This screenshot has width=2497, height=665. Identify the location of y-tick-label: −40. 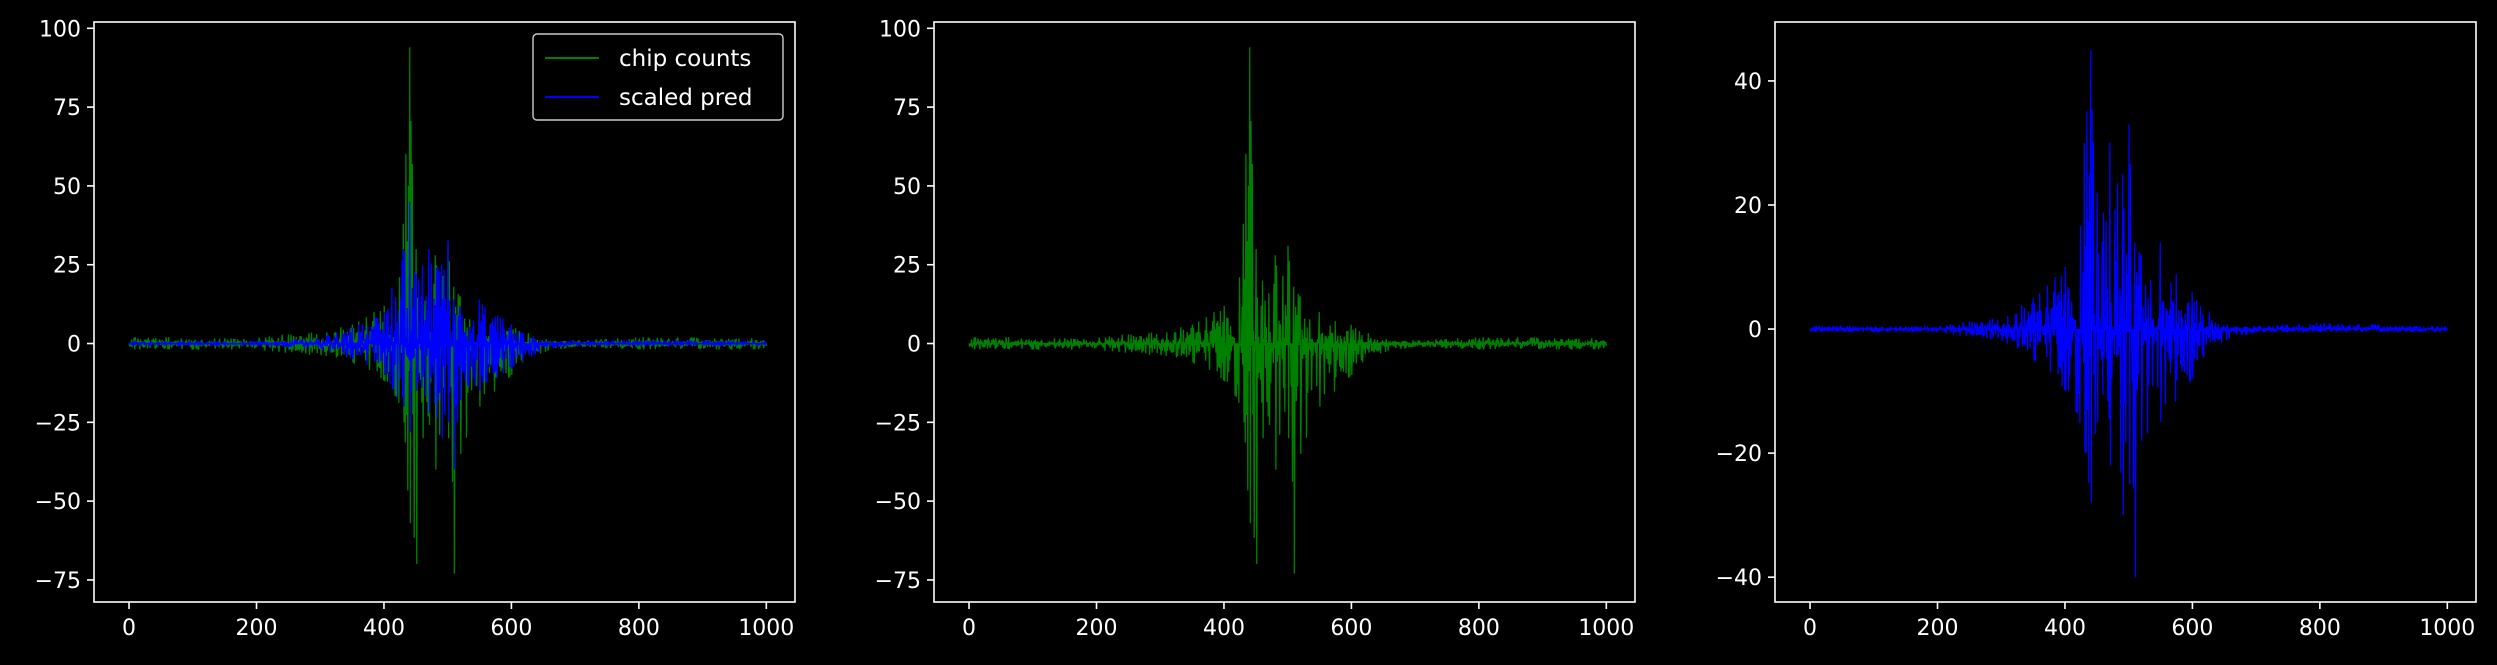
(1739, 578).